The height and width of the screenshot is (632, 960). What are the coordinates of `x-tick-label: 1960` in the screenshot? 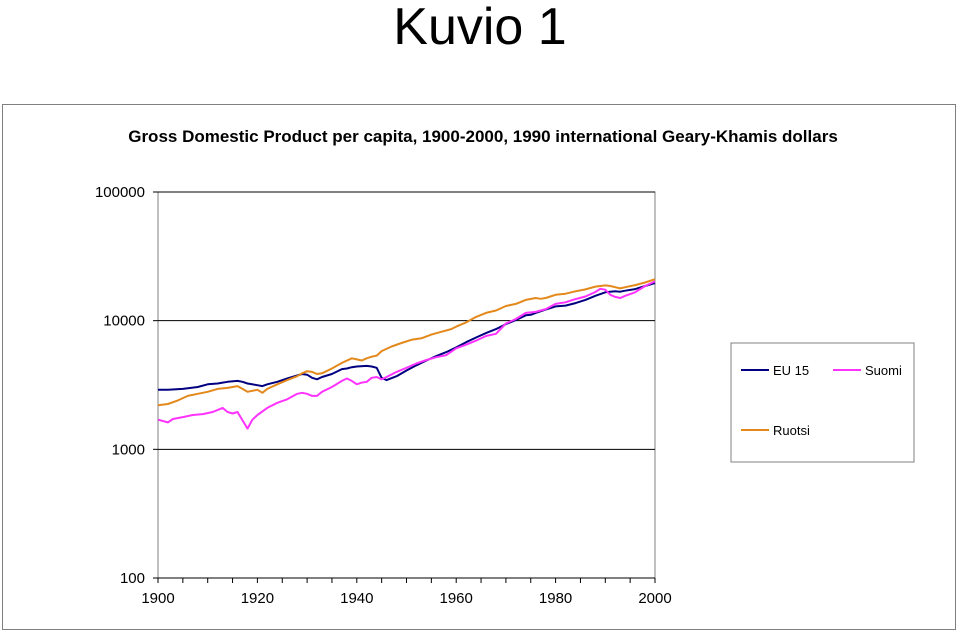 It's located at (456, 598).